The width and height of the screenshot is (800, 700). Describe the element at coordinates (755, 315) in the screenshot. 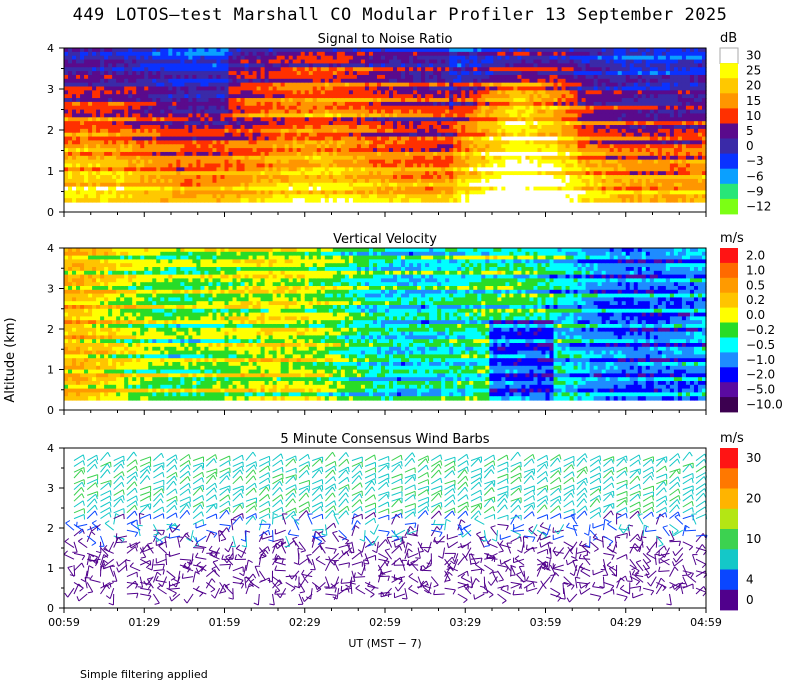

I see `legend-label: 0.0` at that location.